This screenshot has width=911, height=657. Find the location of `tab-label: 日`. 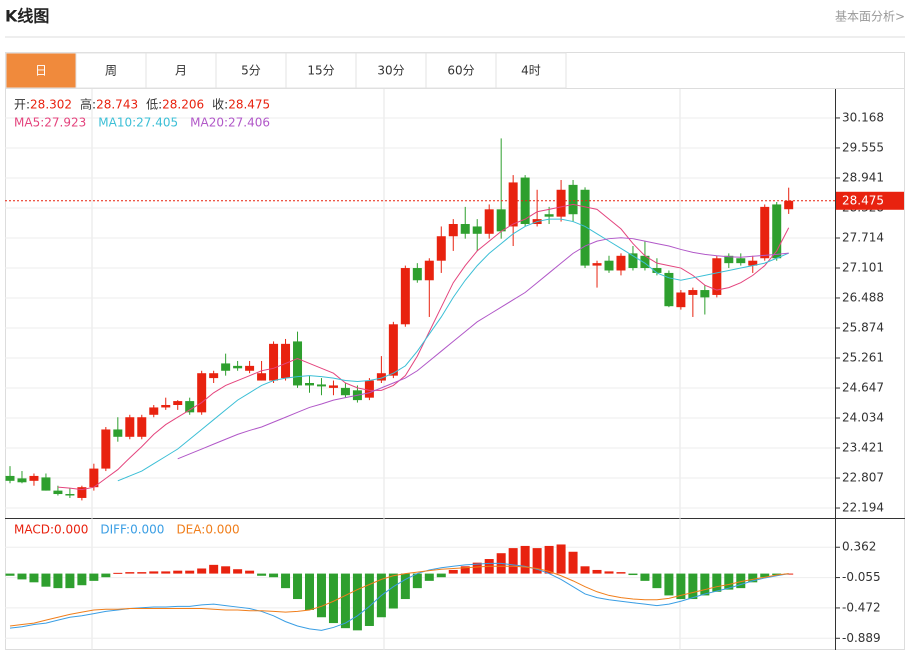

tab-label: 日 is located at coordinates (41, 71).